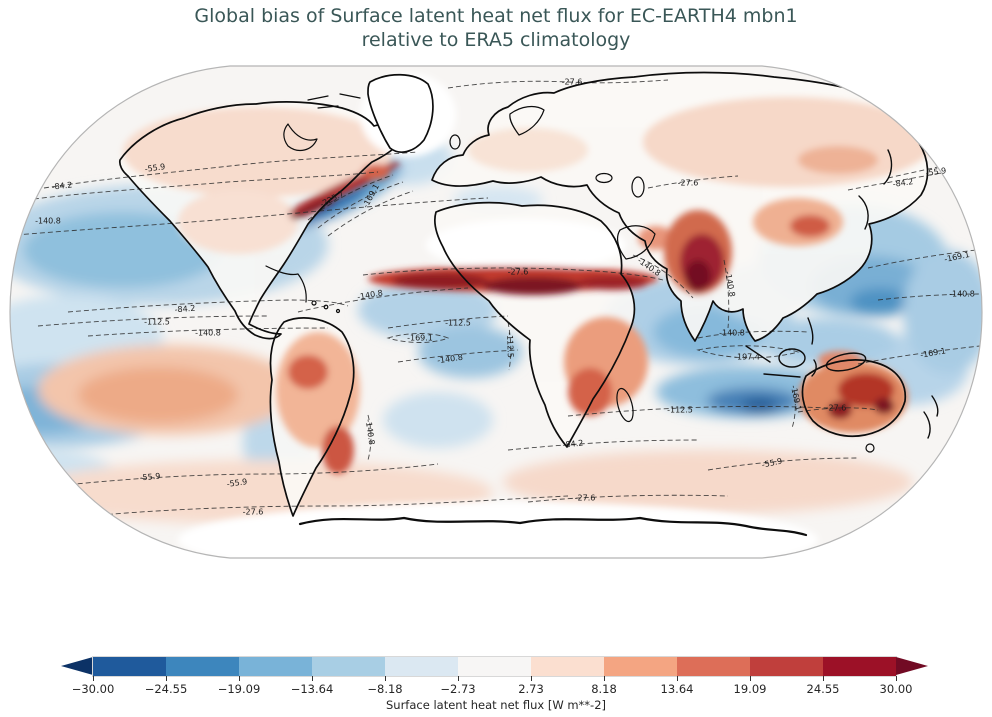 The image size is (992, 717). I want to click on coast-greenland, so click(400, 113).